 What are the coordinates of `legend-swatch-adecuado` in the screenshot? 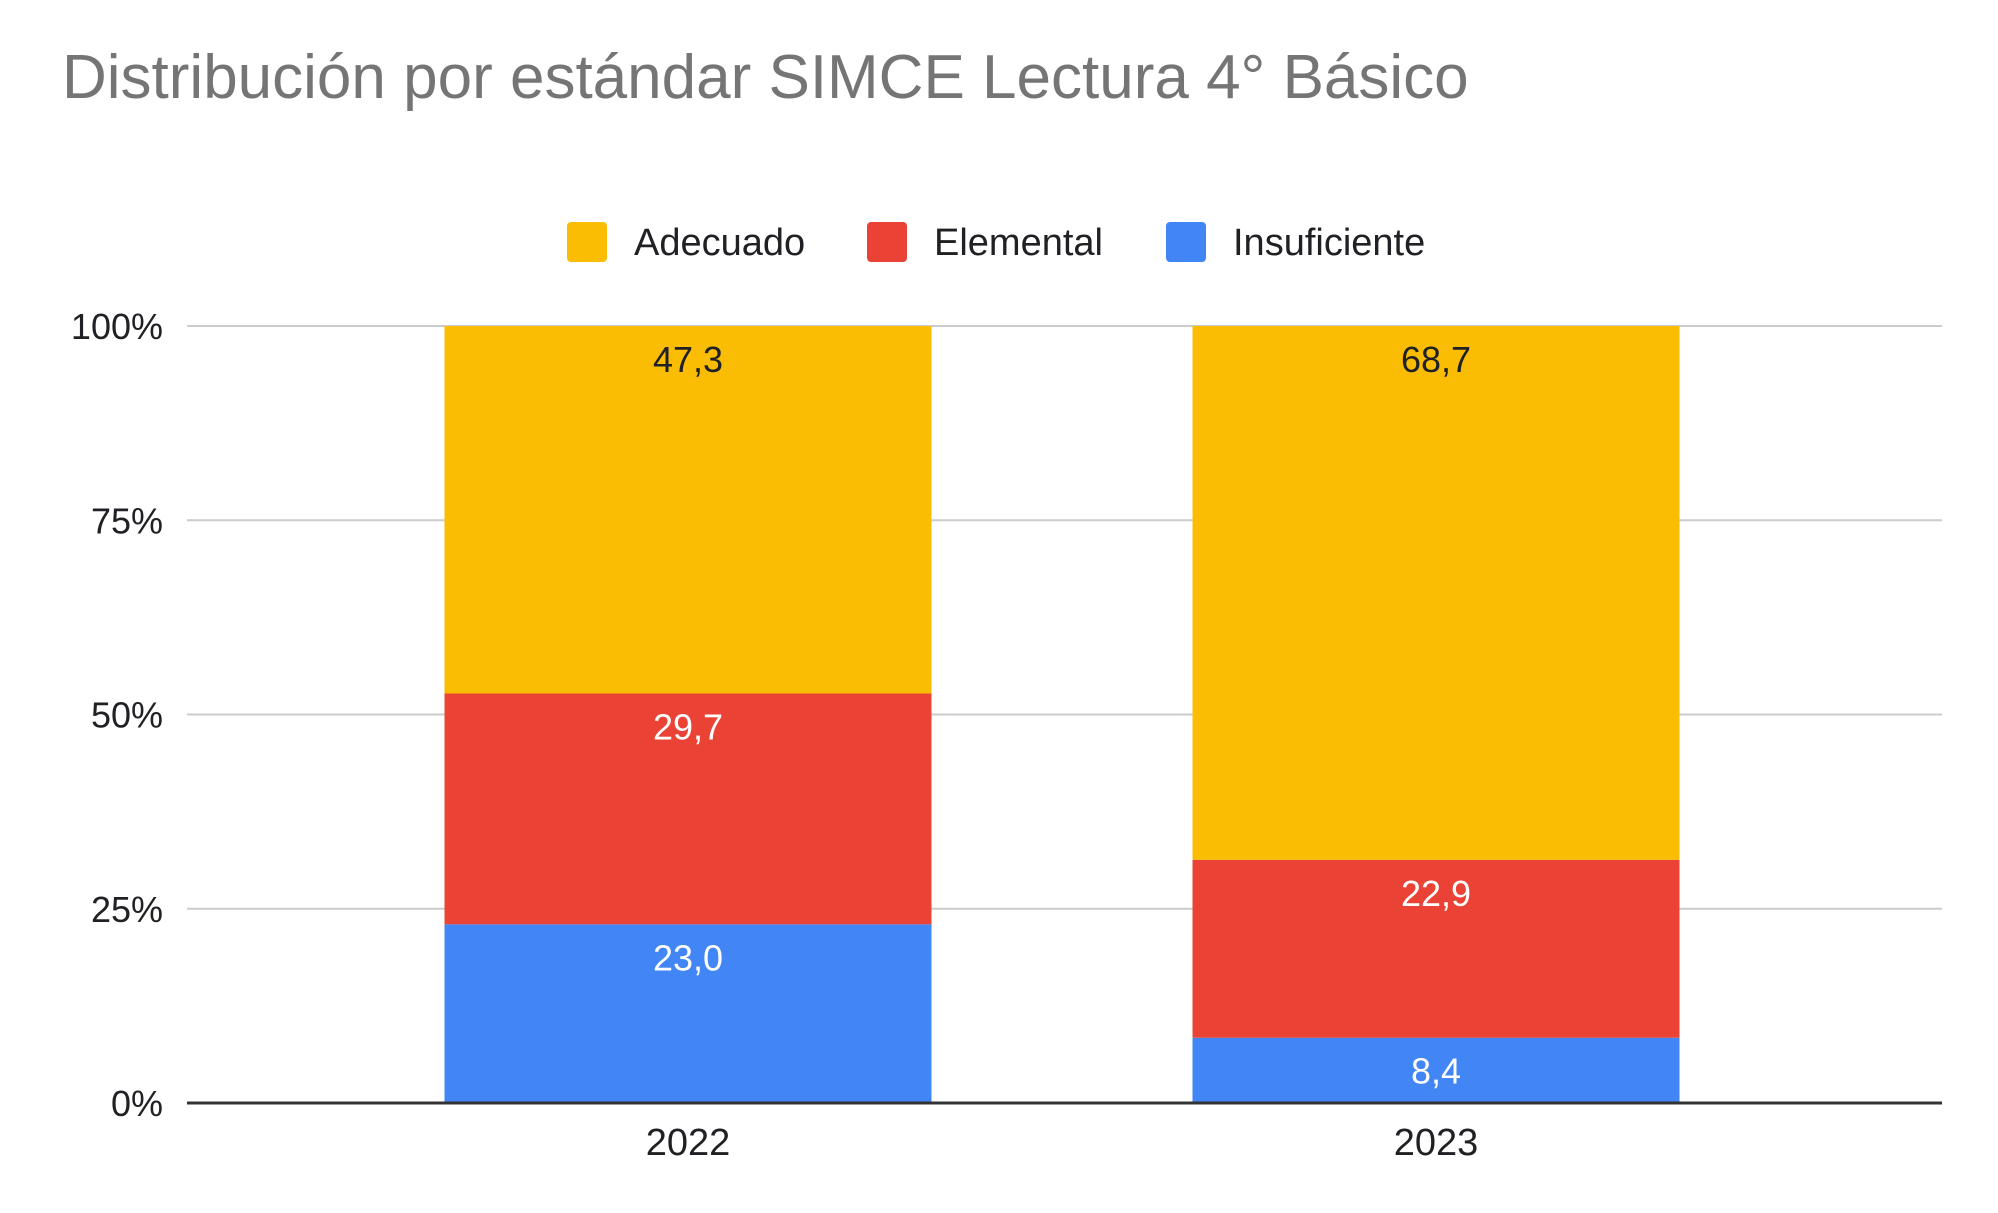 It's located at (587, 242).